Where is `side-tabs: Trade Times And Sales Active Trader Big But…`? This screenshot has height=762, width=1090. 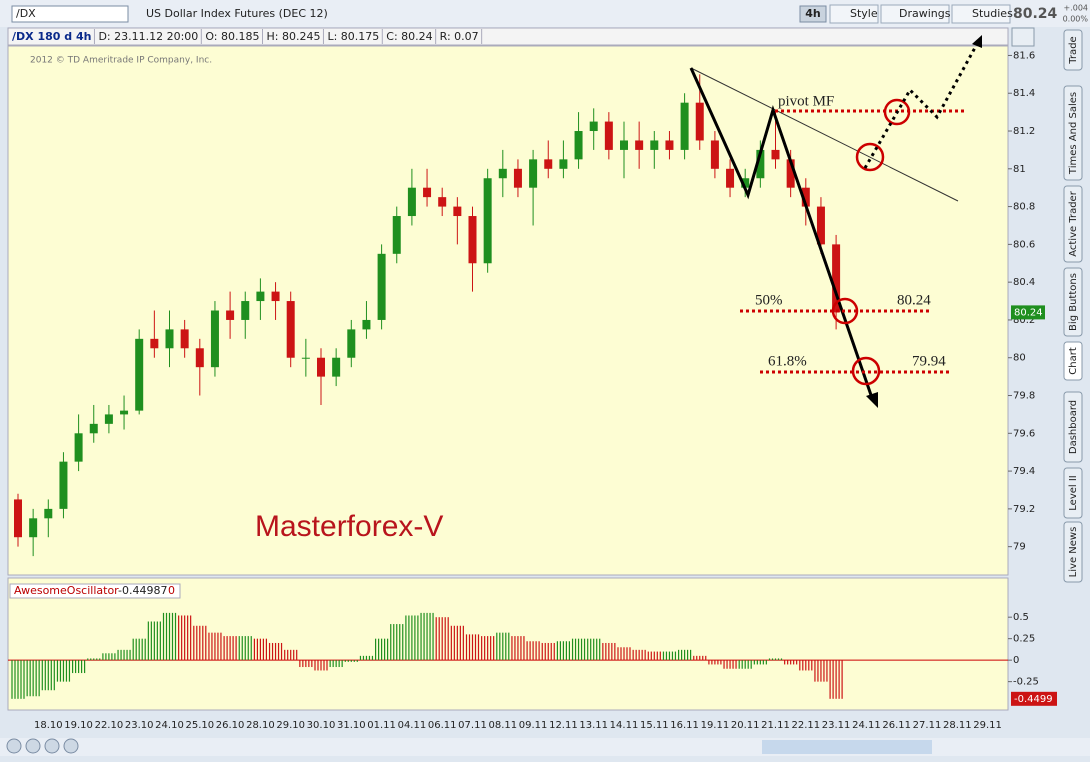
side-tabs: Trade Times And Sales Active Trader Big But… is located at coordinates (1073, 306).